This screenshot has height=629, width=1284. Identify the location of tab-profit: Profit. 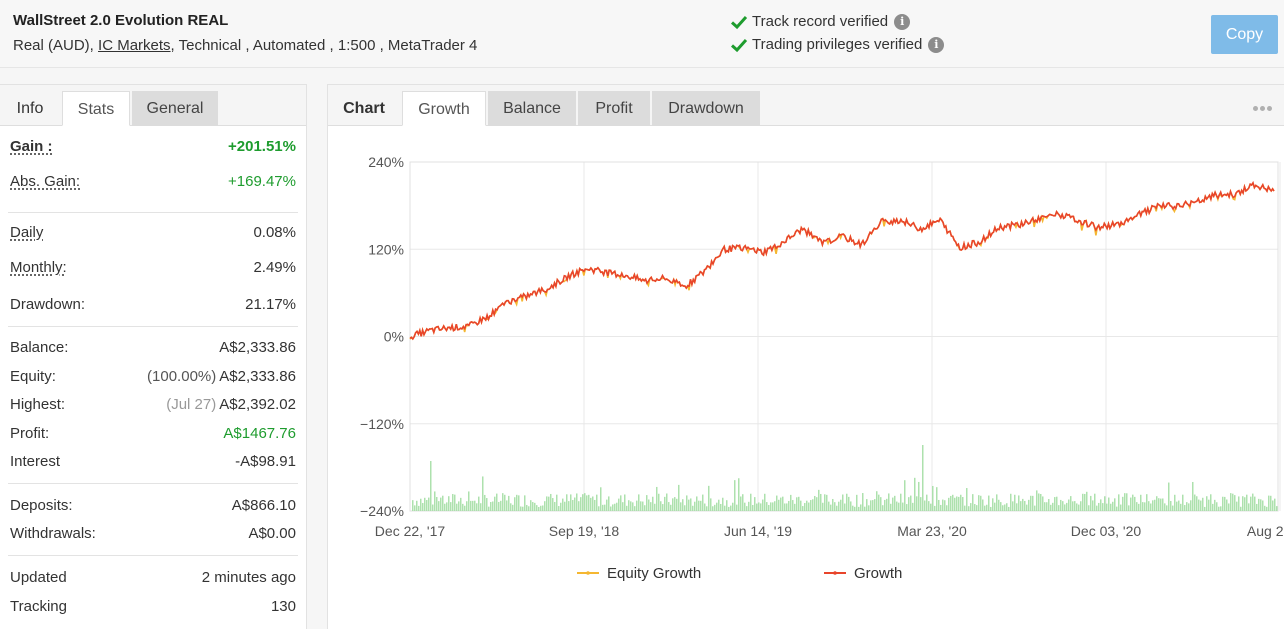
(614, 108).